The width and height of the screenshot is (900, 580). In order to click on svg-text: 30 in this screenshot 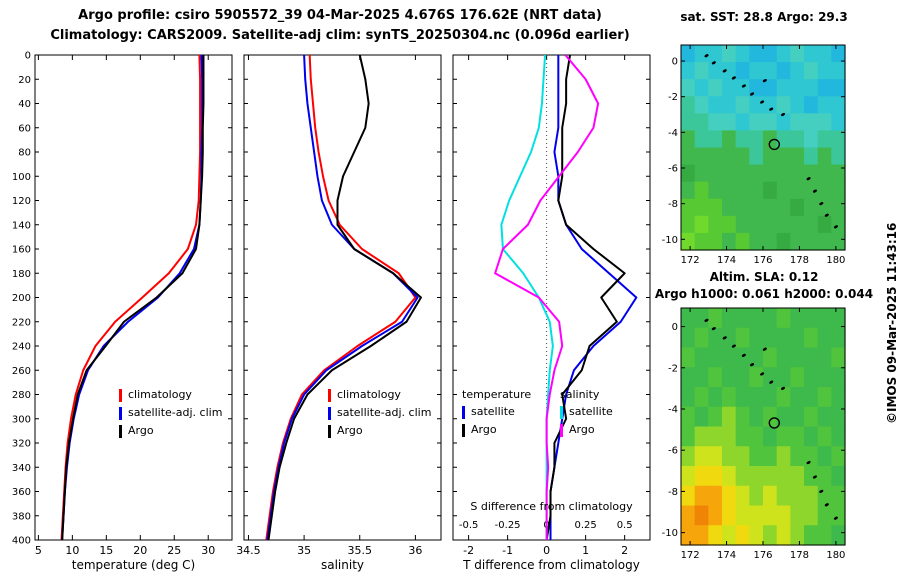, I will do `click(208, 550)`.